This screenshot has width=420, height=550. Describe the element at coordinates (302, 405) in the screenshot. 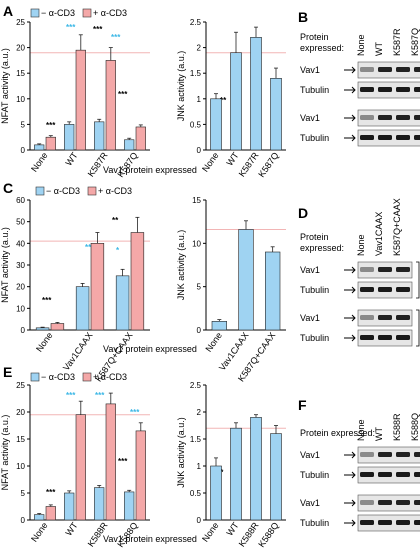

I see `panel-label-f: F` at that location.